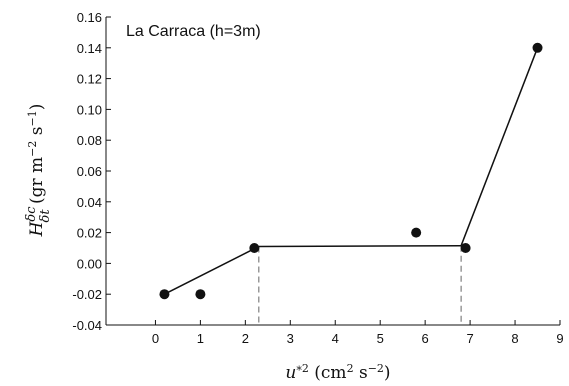 The height and width of the screenshot is (386, 569). What do you see at coordinates (200, 338) in the screenshot?
I see `x-tick-label: 1` at bounding box center [200, 338].